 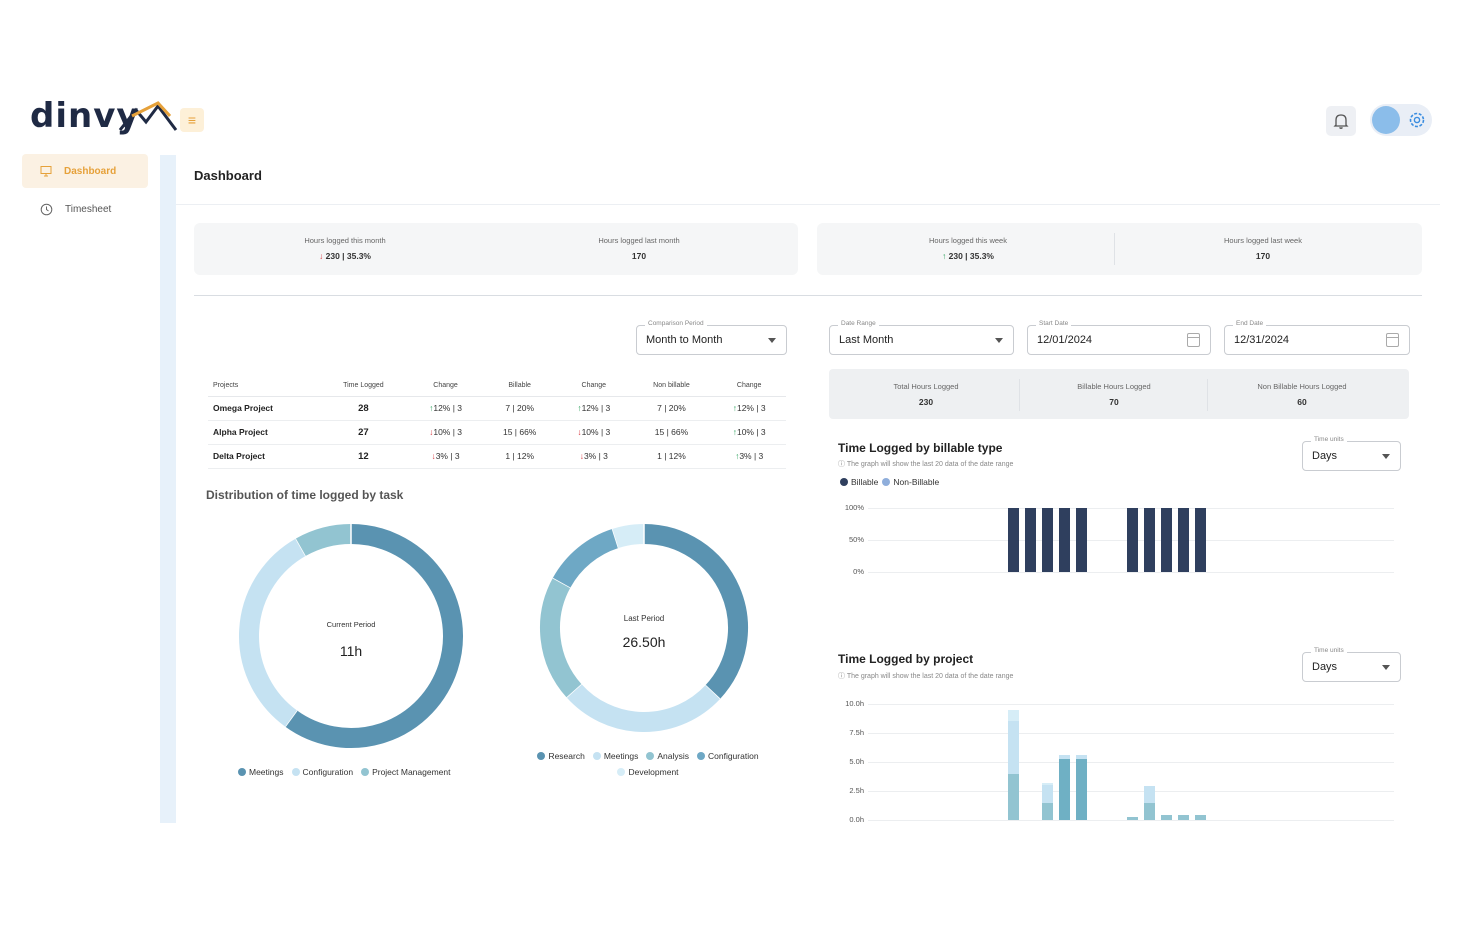 I want to click on sidebar-item-timesheet: Timesheet, so click(x=85, y=209).